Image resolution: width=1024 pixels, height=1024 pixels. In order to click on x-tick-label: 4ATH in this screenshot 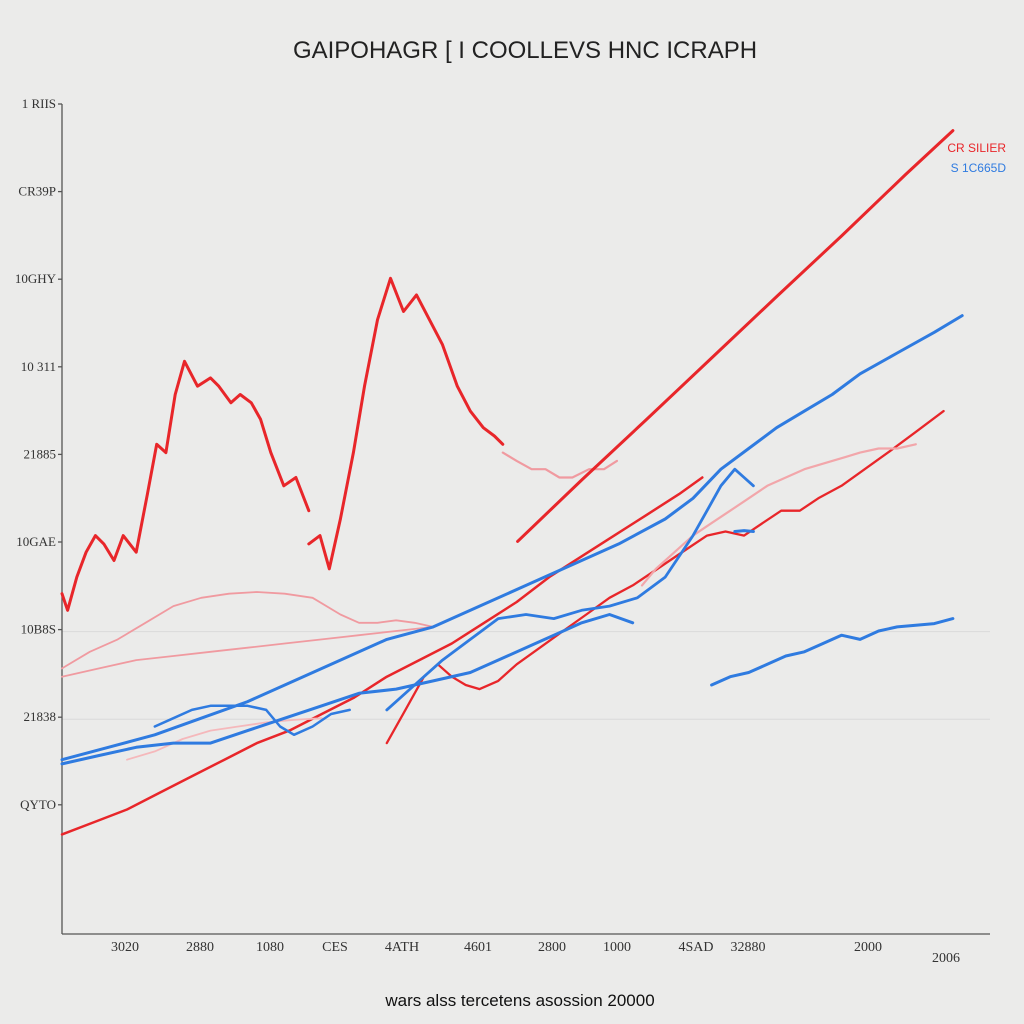, I will do `click(402, 947)`.